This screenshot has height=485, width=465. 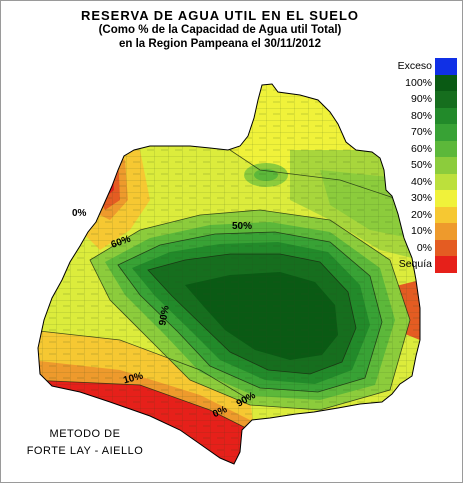 What do you see at coordinates (220, 44) in the screenshot?
I see `title-line-3: en la Region Pampeana el 30/11/2012` at bounding box center [220, 44].